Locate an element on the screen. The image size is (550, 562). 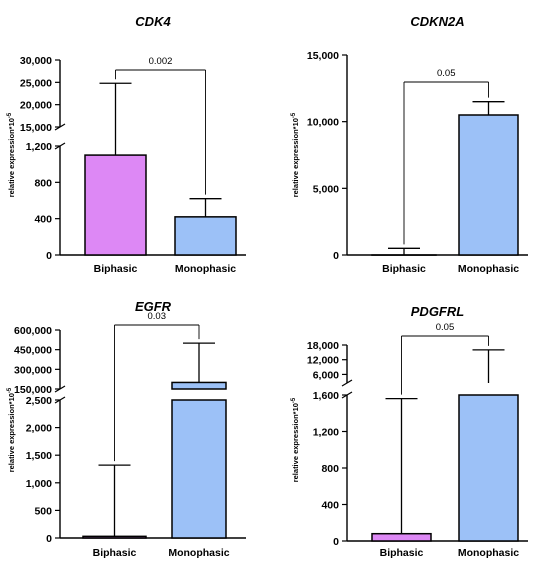
tick-label: 1,600 is located at coordinates (326, 396).